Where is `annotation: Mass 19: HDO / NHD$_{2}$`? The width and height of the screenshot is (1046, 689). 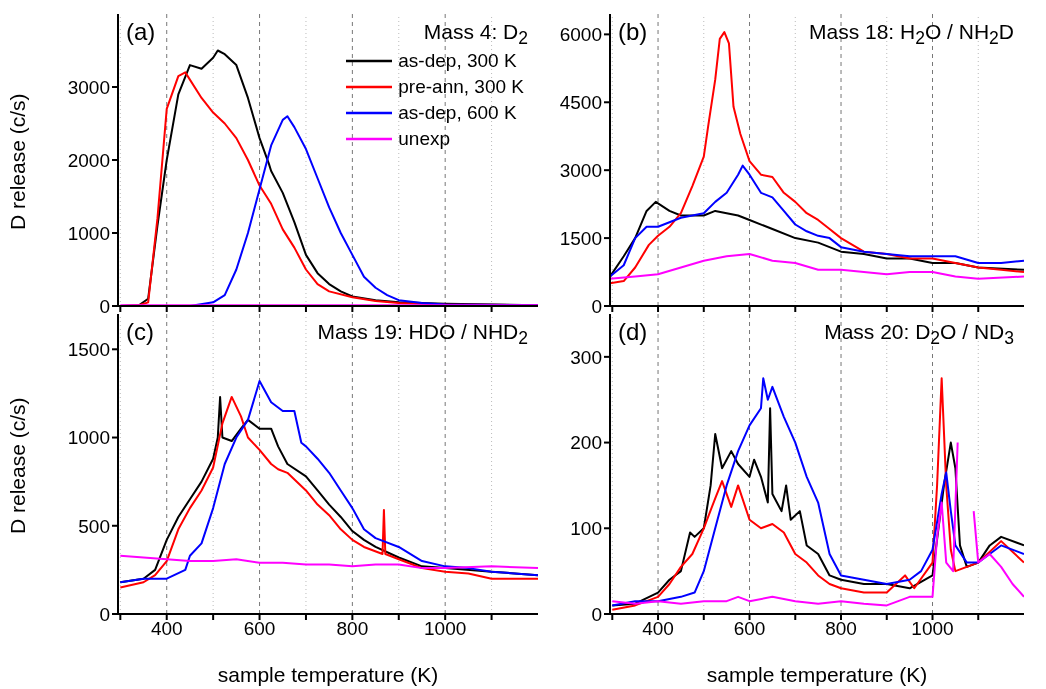
annotation: Mass 19: HDO / NHD$_{2}$ is located at coordinates (422, 335).